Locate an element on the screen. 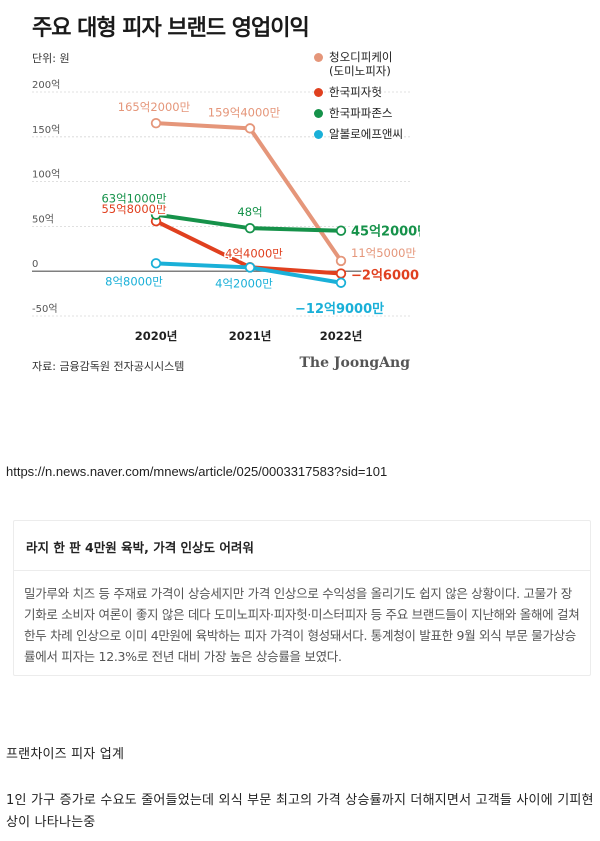  data-label: 4억2000만 is located at coordinates (244, 283).